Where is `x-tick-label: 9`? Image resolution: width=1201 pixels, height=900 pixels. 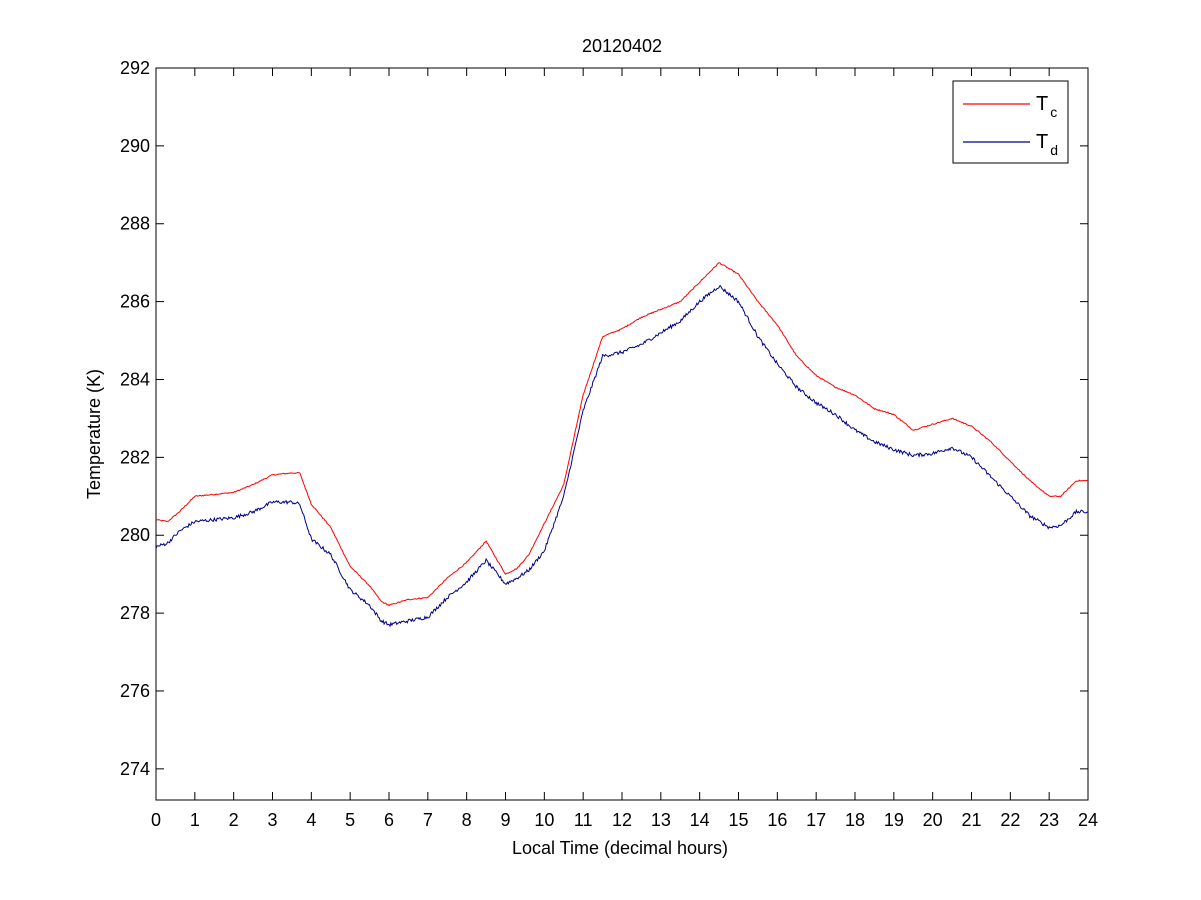 x-tick-label: 9 is located at coordinates (505, 820).